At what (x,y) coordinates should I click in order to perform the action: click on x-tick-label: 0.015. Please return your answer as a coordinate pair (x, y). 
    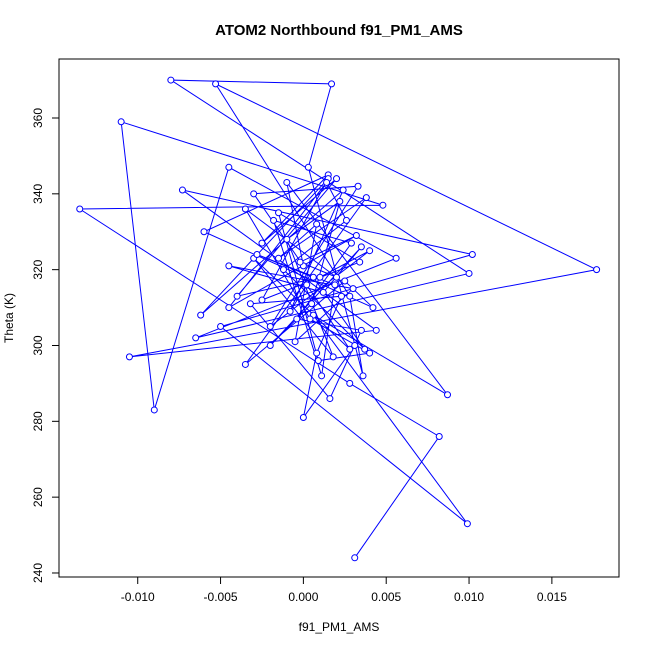
    Looking at the image, I should click on (552, 597).